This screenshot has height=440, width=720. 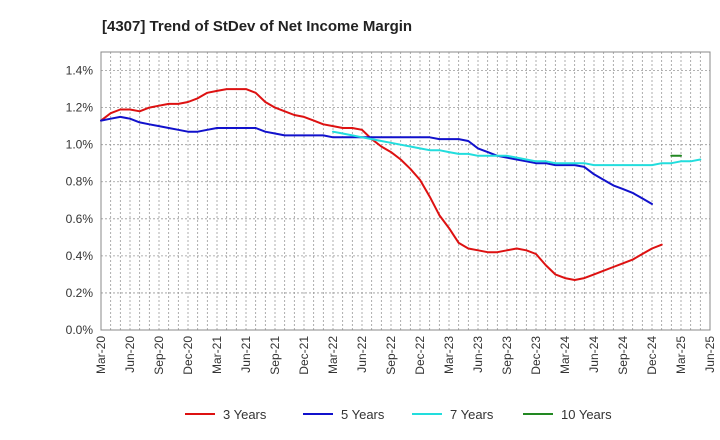 What do you see at coordinates (80, 256) in the screenshot?
I see `y-tick-label: 0.4%` at bounding box center [80, 256].